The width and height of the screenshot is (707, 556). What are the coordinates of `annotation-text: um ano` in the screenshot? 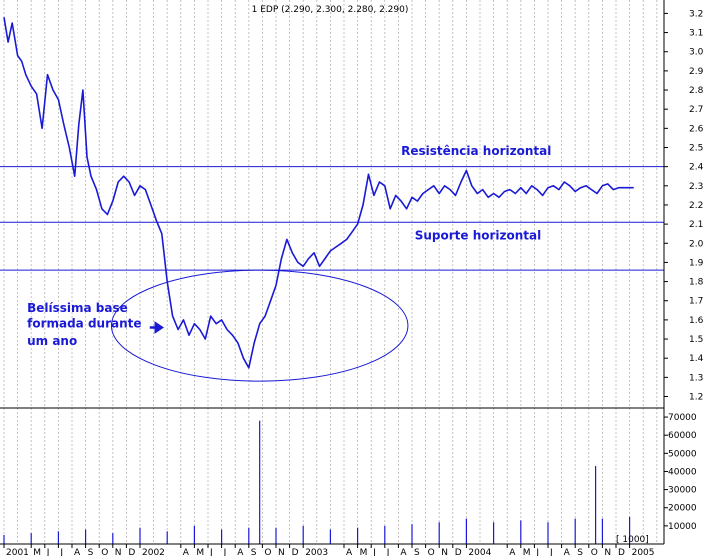 It's located at (52, 341).